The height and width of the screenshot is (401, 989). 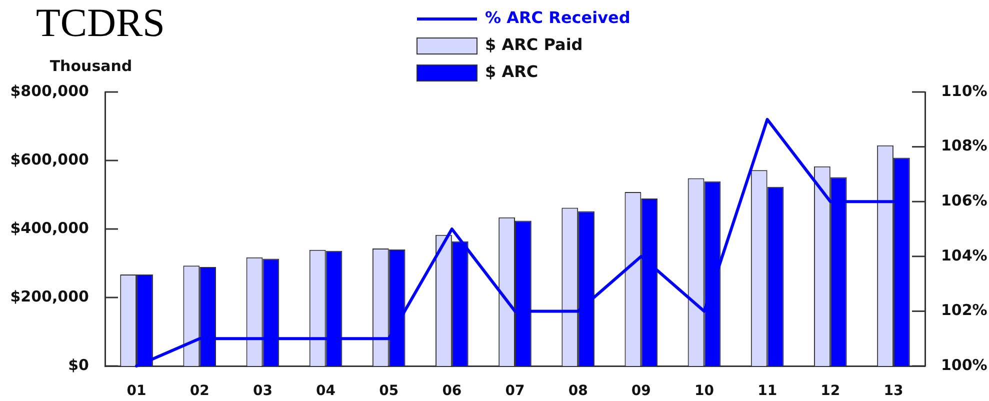 I want to click on x-tick-label: 08, so click(x=578, y=391).